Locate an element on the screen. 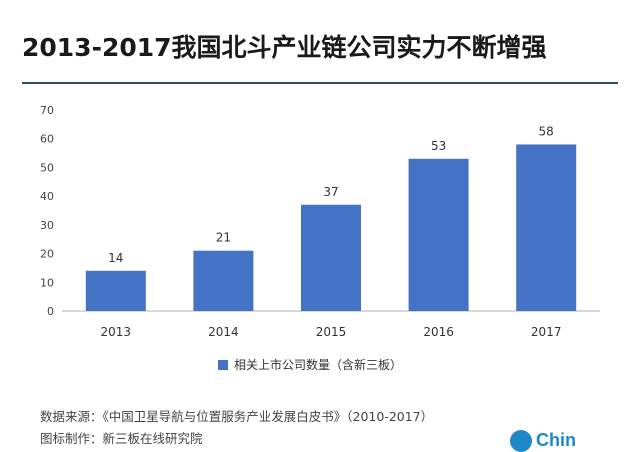 The image size is (640, 452). y-tick-label: 50 is located at coordinates (47, 167).